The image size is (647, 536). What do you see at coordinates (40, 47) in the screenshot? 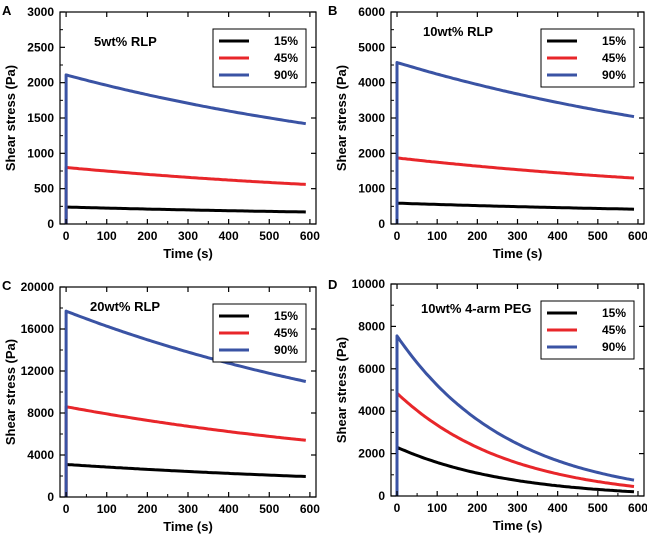
I see `y-tick-label: 2500` at bounding box center [40, 47].